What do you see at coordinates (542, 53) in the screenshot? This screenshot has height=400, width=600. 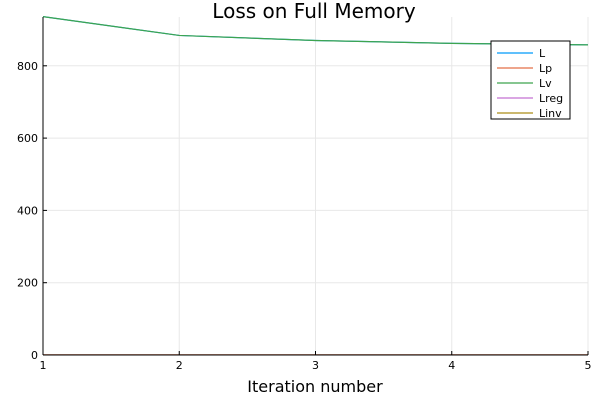 I see `legend-label-l: L` at bounding box center [542, 53].